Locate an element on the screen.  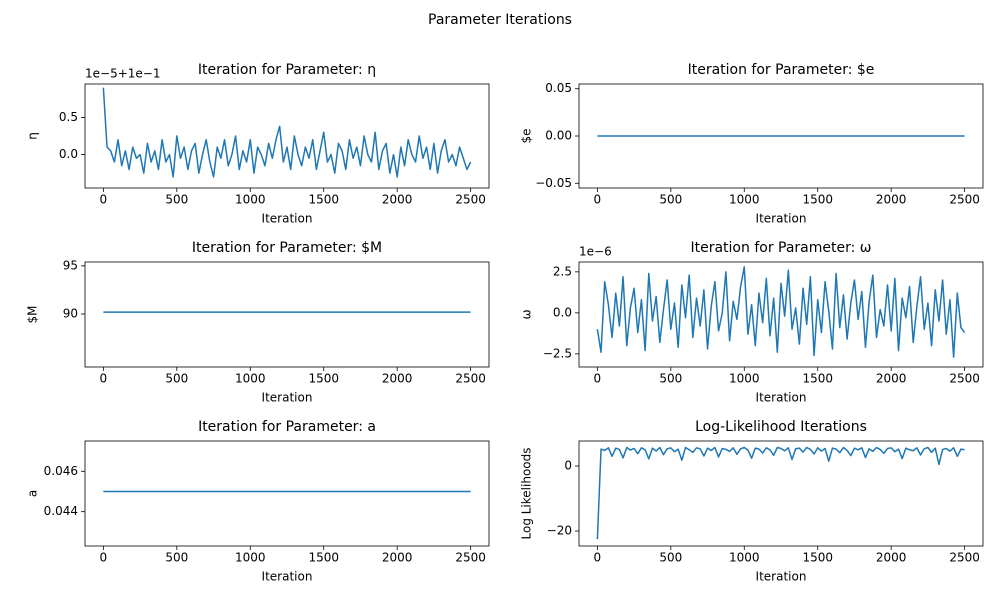
y-tick-label: 0 is located at coordinates (568, 466).